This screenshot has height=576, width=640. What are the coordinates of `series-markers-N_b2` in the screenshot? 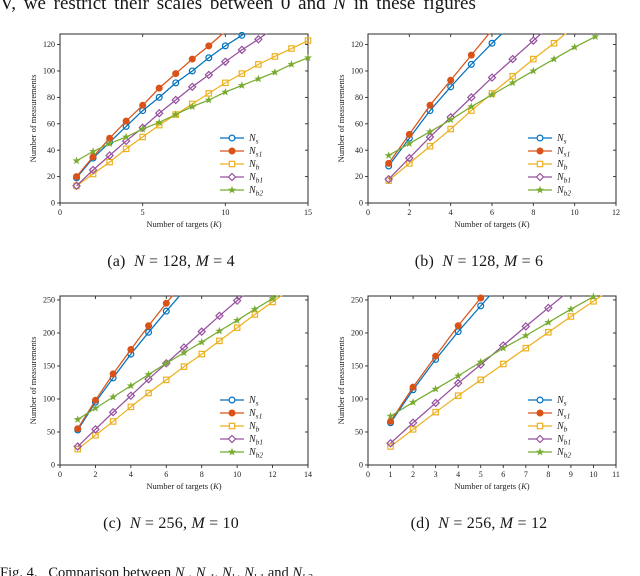 It's located at (492, 95).